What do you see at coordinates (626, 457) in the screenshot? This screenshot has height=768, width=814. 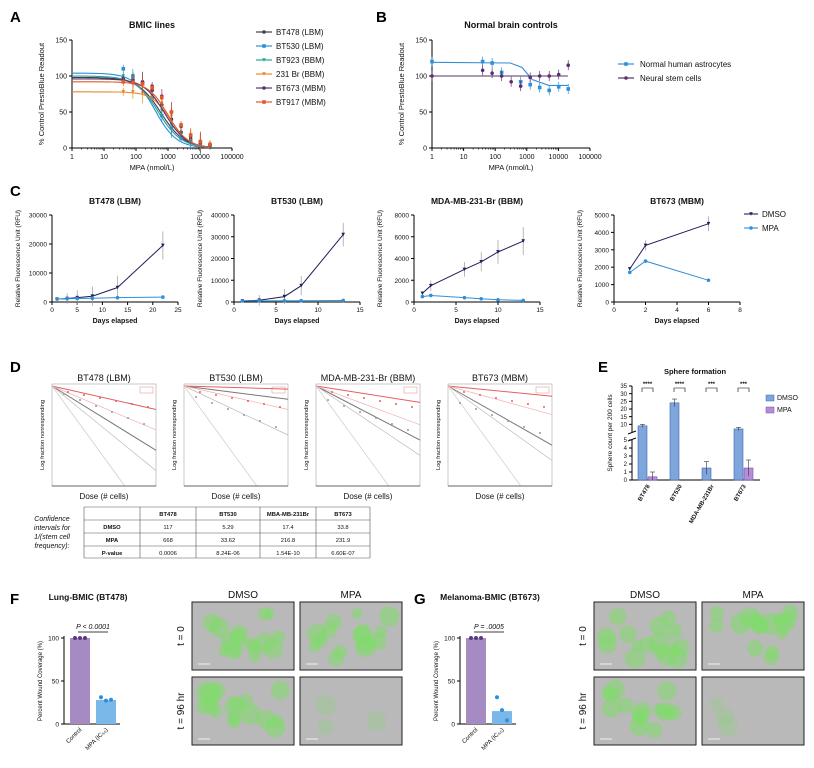 I see `y-tick-label: 3` at bounding box center [626, 457].